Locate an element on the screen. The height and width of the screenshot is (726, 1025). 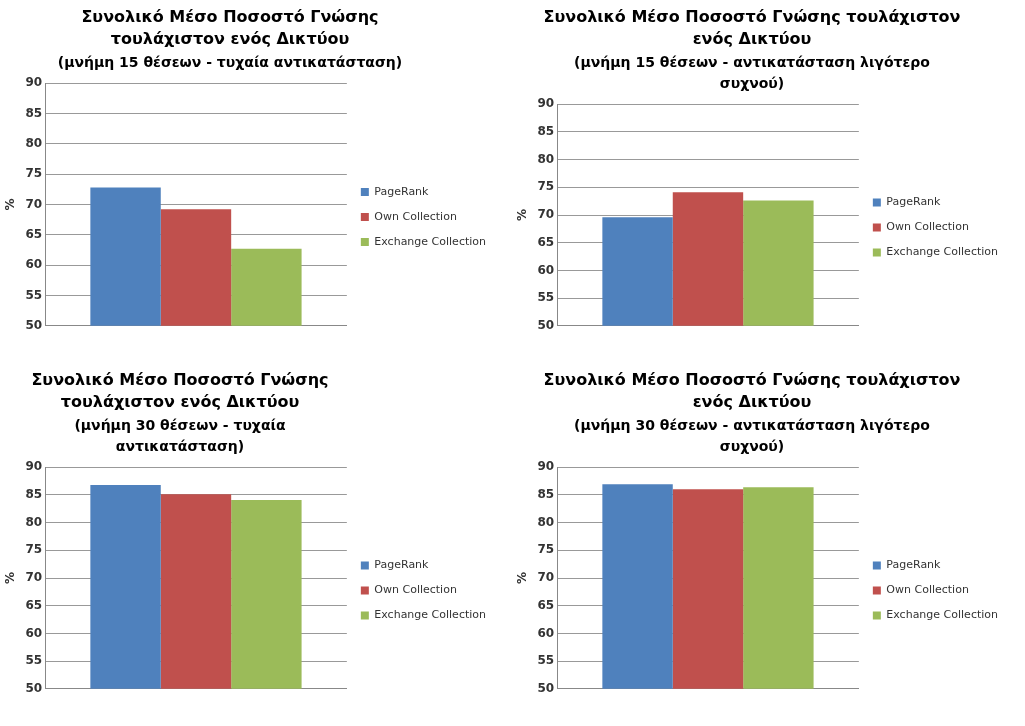
chart-subtitle: (μνήμη 15 θέσεων - τυχαία αντικατάσταση) is located at coordinates (230, 62).